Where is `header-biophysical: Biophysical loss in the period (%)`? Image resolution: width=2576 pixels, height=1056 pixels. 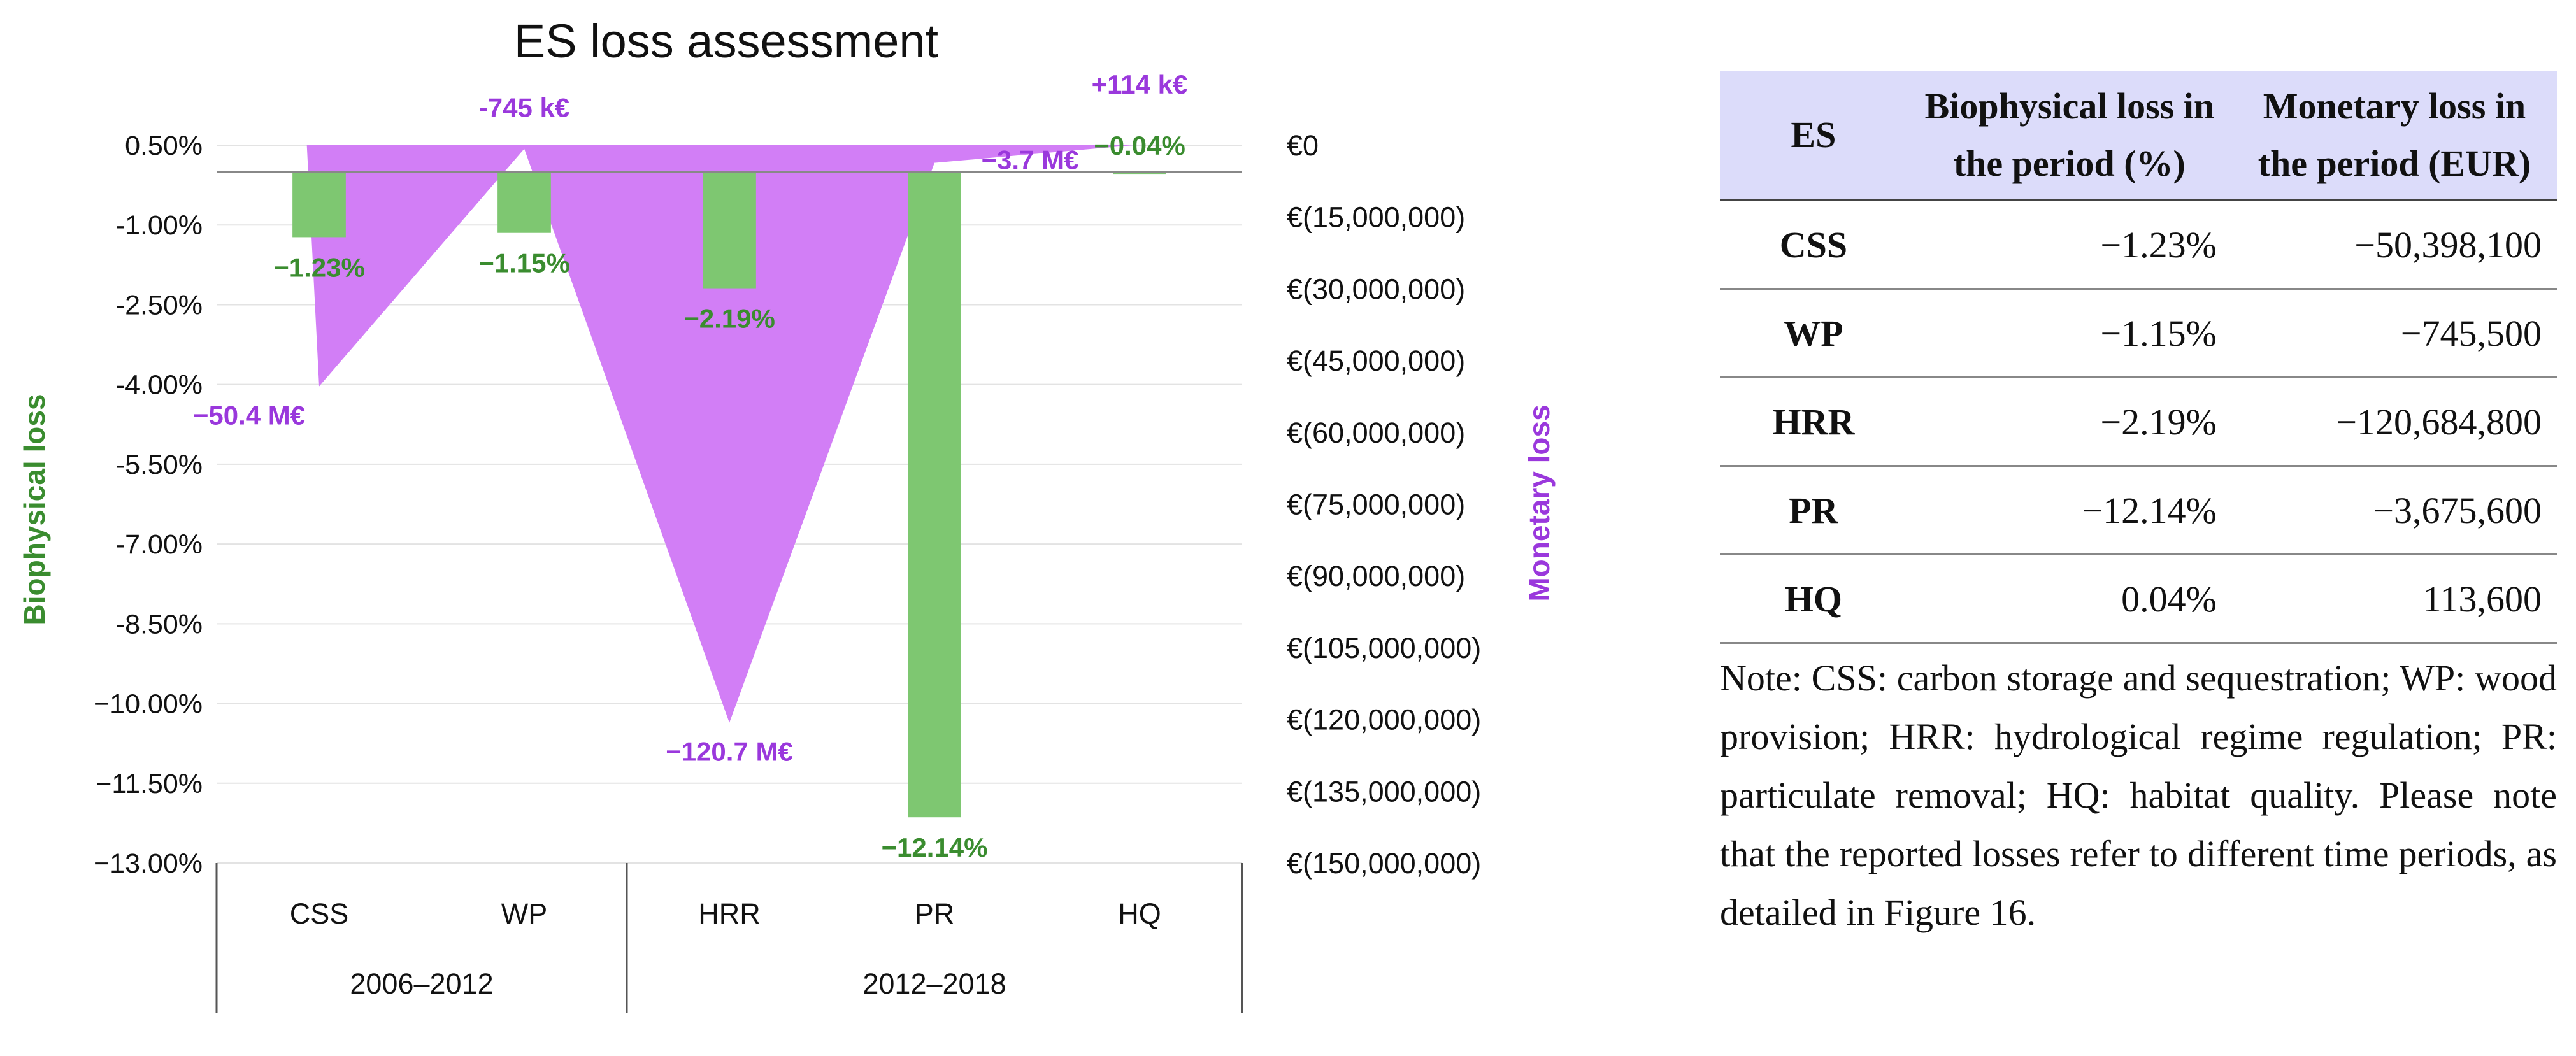
header-biophysical: Biophysical loss in the period (%) is located at coordinates (2070, 134).